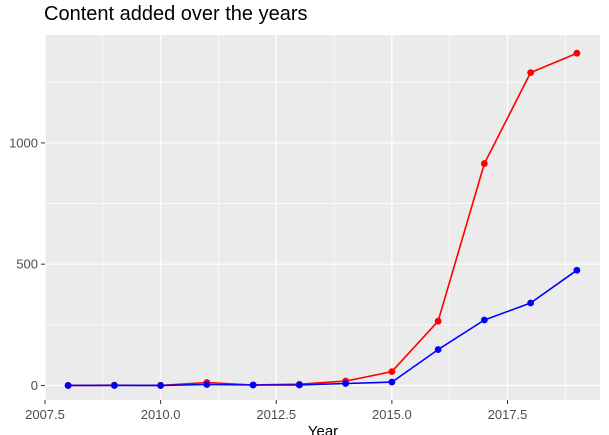  Describe the element at coordinates (34, 385) in the screenshot. I see `y-tick-label: 0` at that location.